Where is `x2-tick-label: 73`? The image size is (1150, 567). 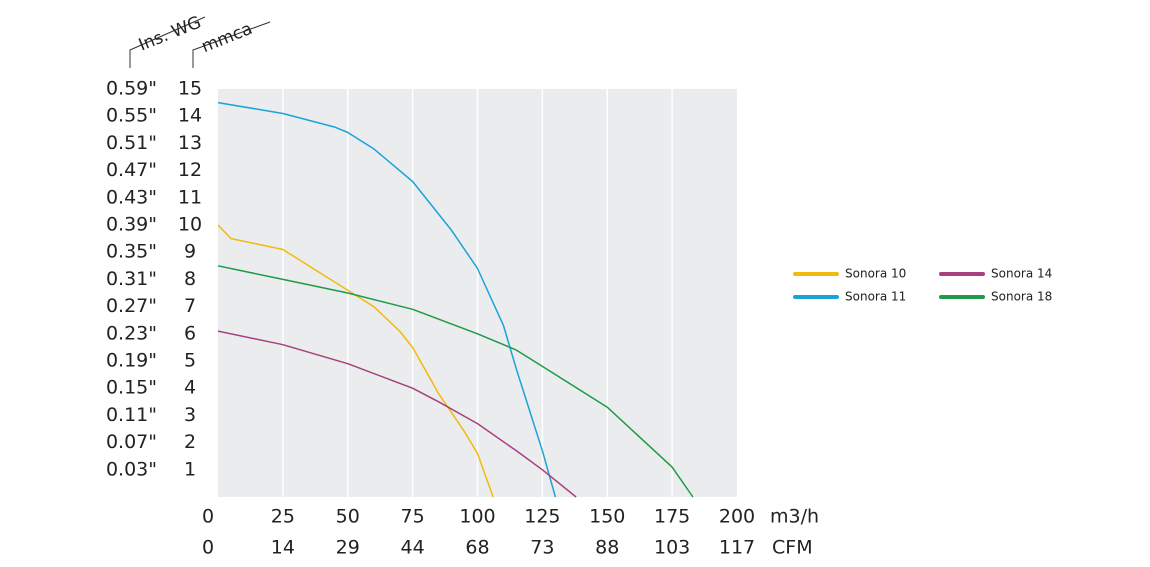
x2-tick-label: 73 is located at coordinates (542, 548).